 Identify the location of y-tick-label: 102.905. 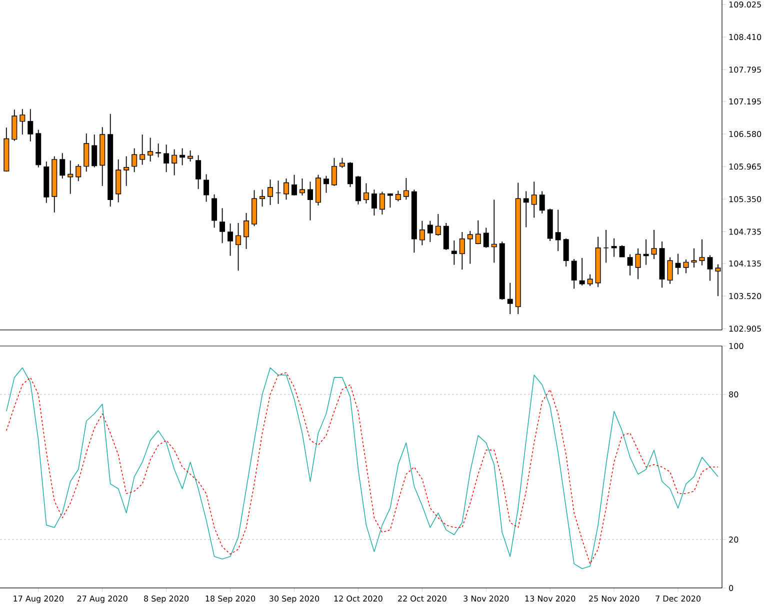
(745, 329).